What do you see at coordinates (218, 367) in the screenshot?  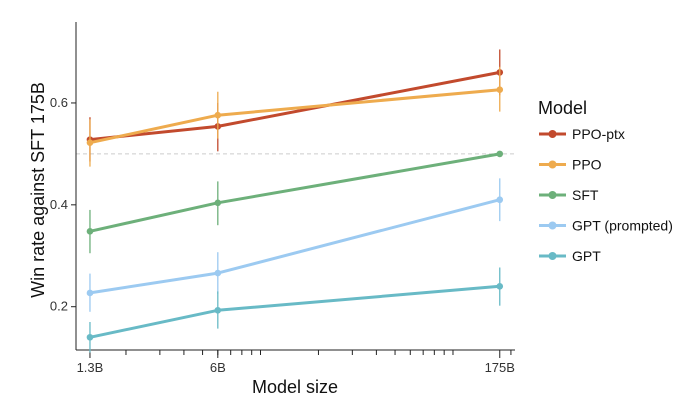 I see `x-tick-label: 6B` at bounding box center [218, 367].